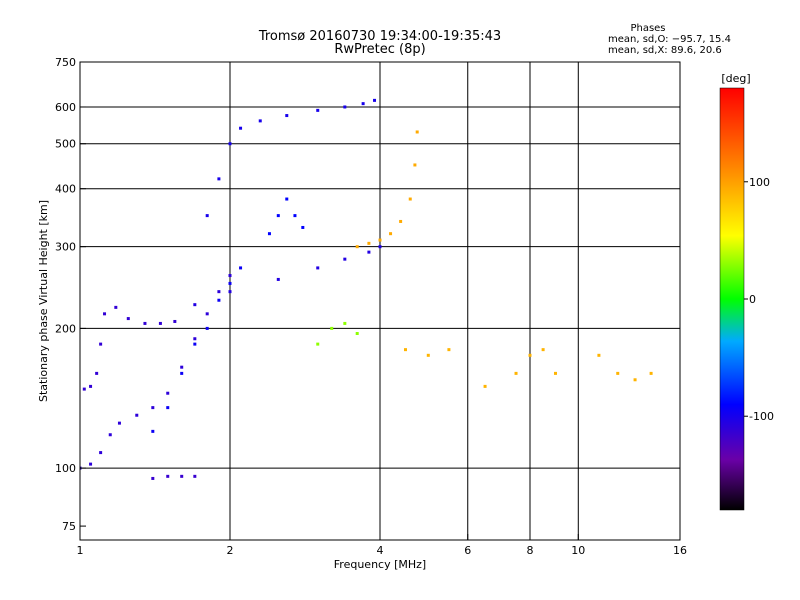  I want to click on y-axis-label: Stationary phase Virtual Height [km], so click(43, 301).